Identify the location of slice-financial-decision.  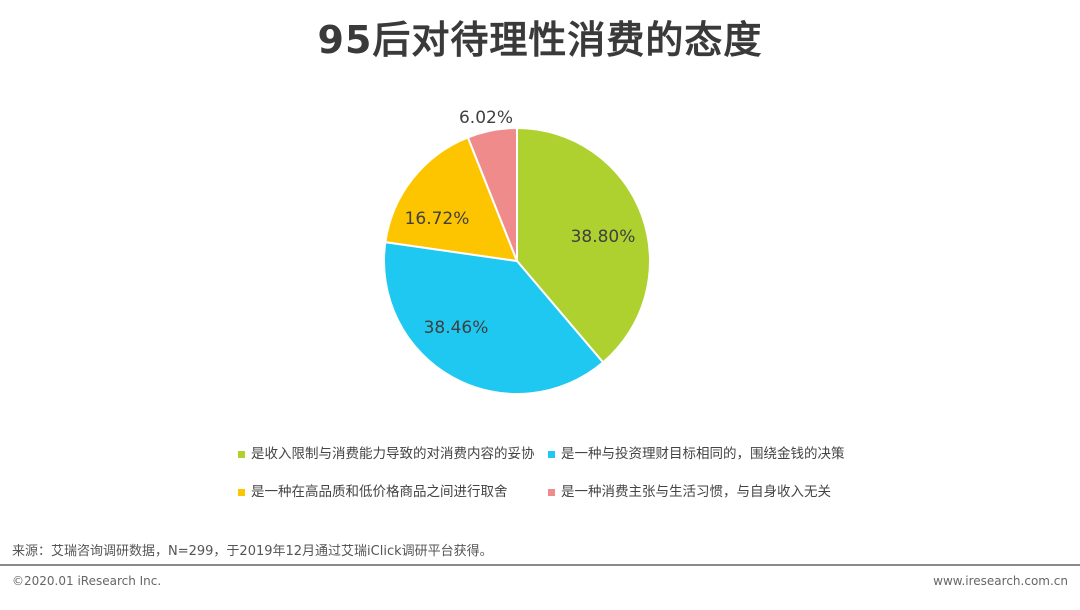
(494, 318).